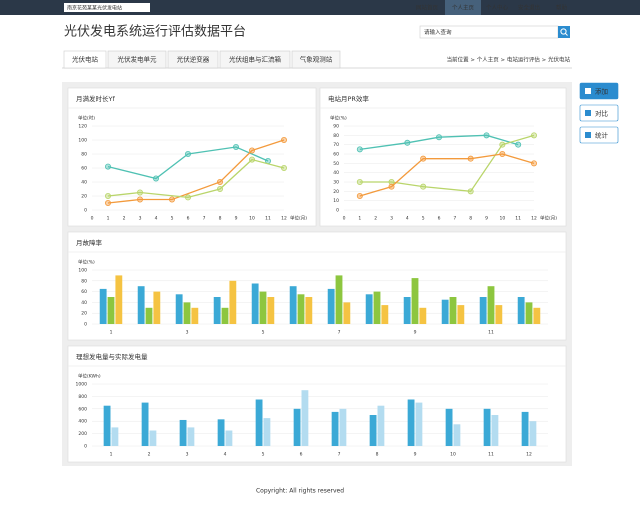 The height and width of the screenshot is (508, 640). What do you see at coordinates (107, 7) in the screenshot?
I see `station-select` at bounding box center [107, 7].